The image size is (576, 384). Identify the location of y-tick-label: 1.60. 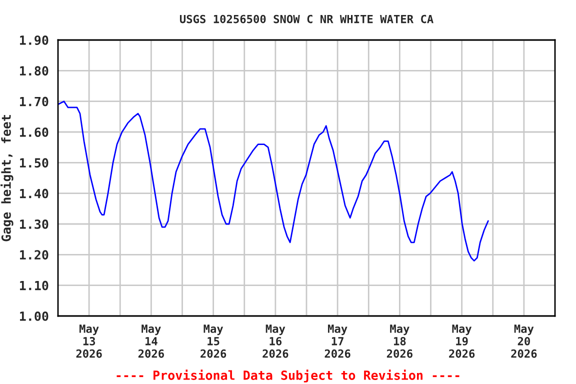
(34, 132).